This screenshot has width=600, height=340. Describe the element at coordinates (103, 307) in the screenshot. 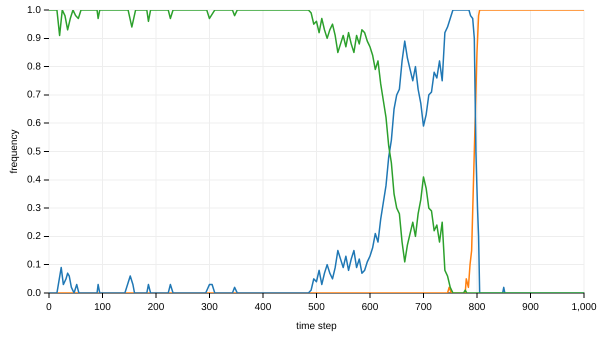

I see `x-tick-label: 100` at that location.